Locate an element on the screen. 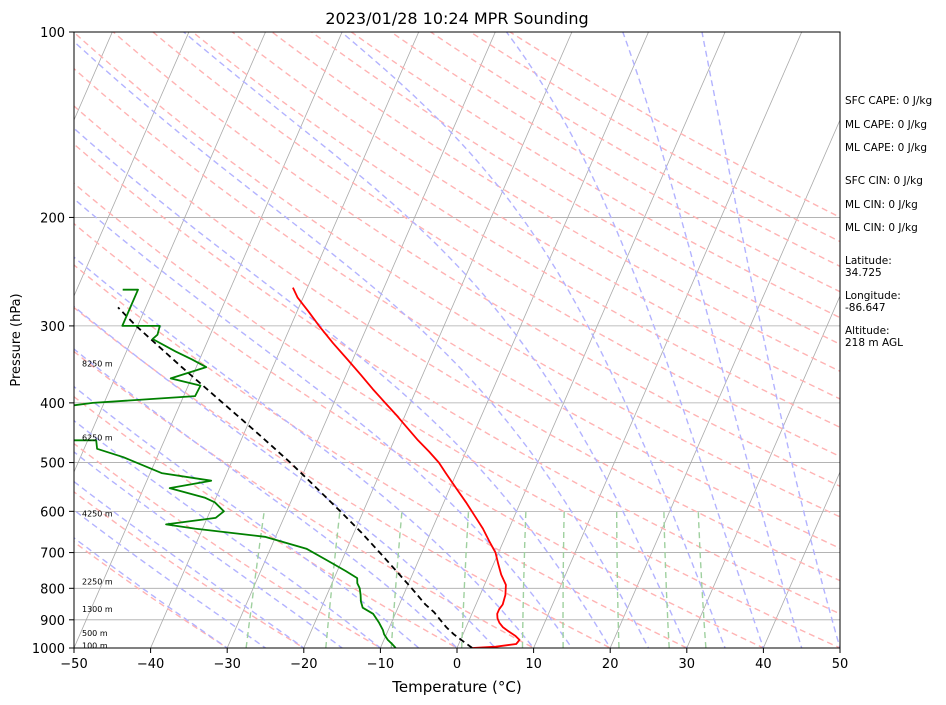 The width and height of the screenshot is (946, 705). x-tick-label: 10 is located at coordinates (533, 664).